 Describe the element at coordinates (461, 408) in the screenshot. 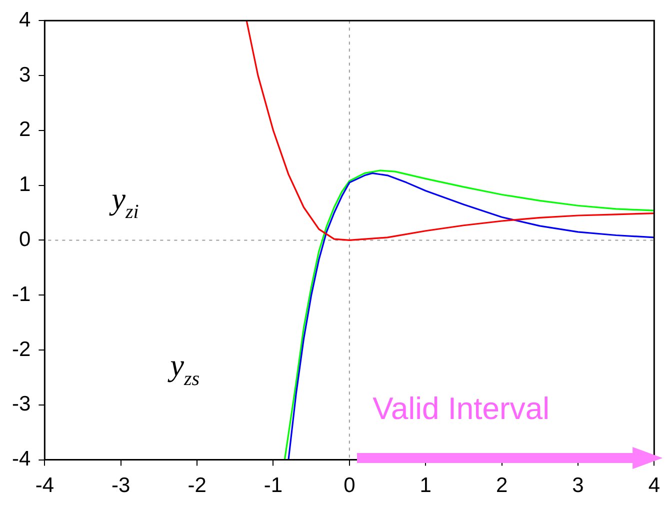

I see `annotation: Valid Interval` at that location.